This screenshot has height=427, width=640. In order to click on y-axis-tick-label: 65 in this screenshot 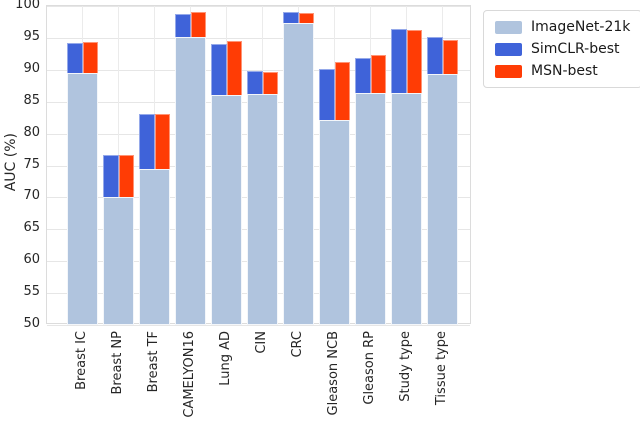, I will do `click(31, 228)`.